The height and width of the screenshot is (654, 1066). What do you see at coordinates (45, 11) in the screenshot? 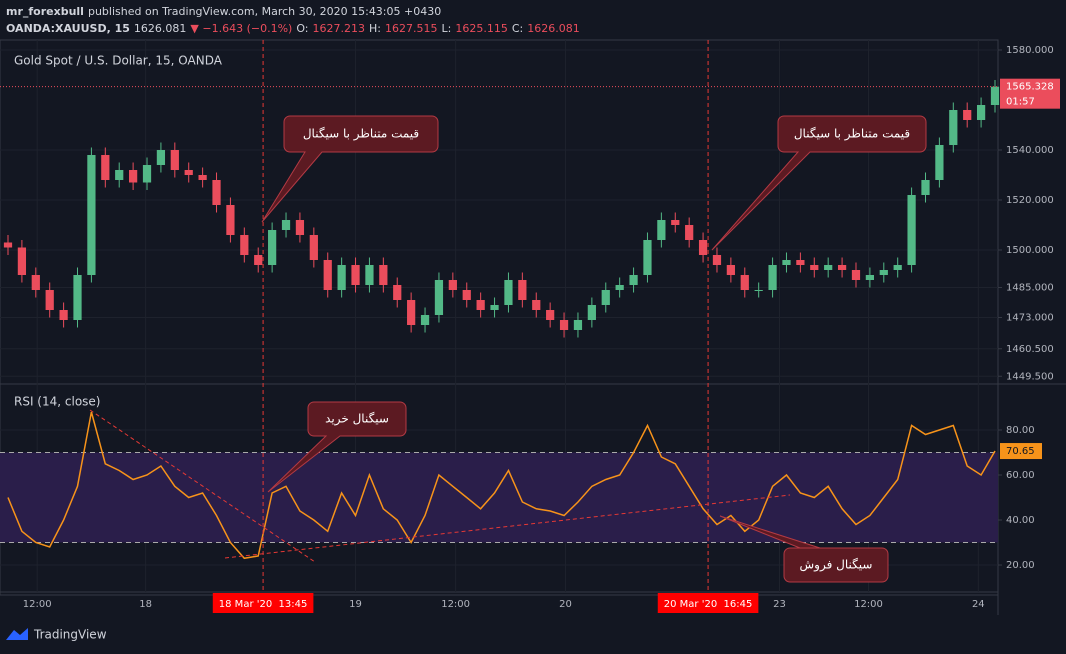
I see `header-text: mr_forexbull` at bounding box center [45, 11].